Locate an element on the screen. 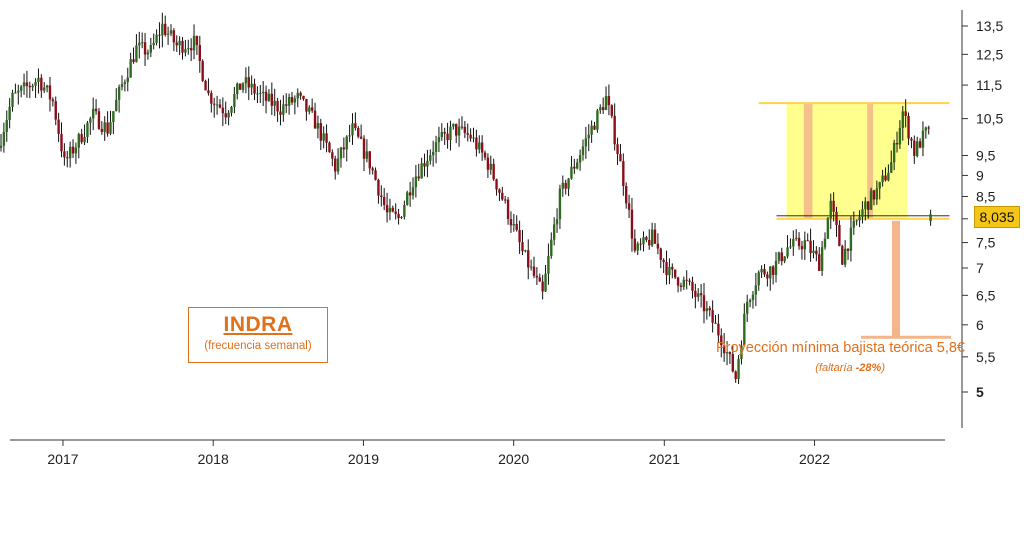  x-tick-label: 2018 is located at coordinates (213, 459).